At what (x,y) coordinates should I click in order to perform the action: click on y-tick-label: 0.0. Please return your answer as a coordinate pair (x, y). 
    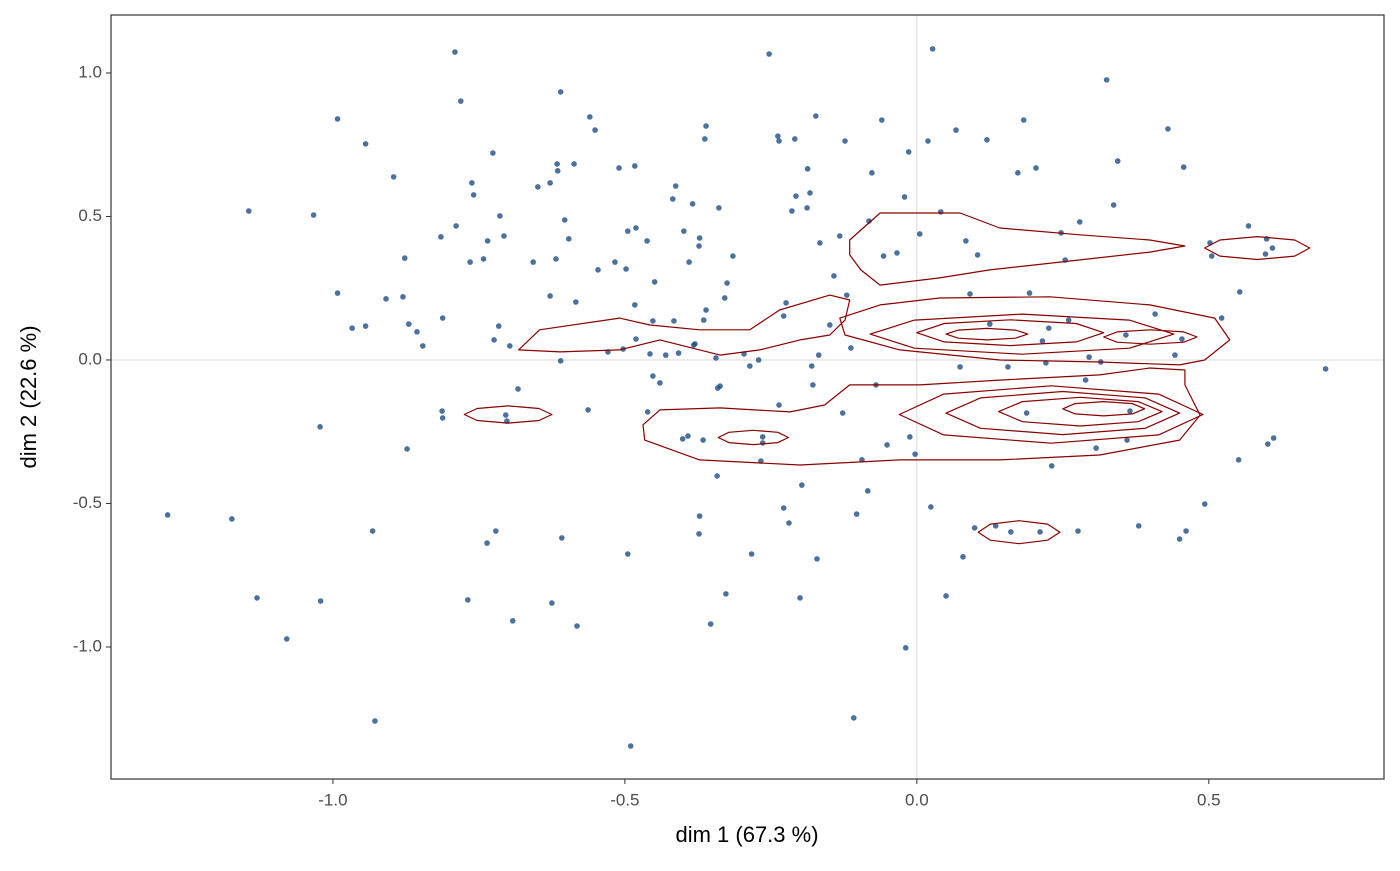
    Looking at the image, I should click on (90, 358).